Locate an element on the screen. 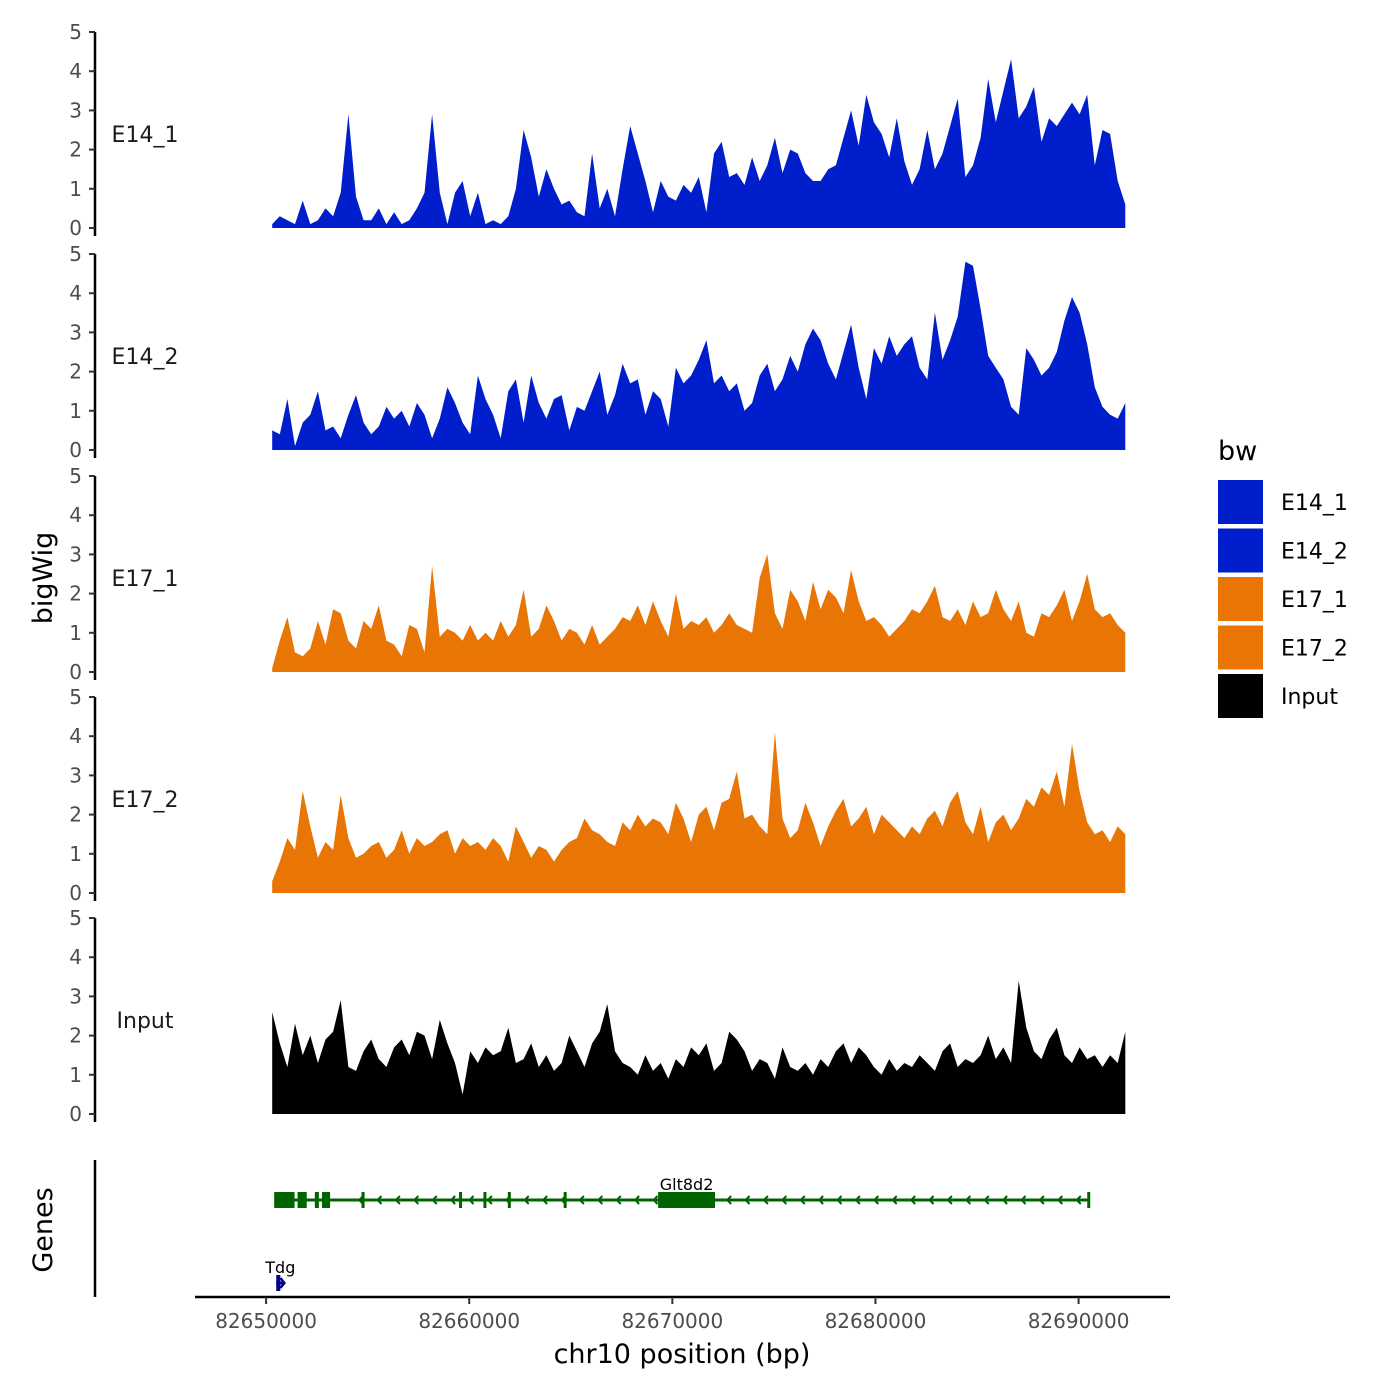  track-E17_2: 0 1 2 3 4 5 E17_2 is located at coordinates (597, 795).